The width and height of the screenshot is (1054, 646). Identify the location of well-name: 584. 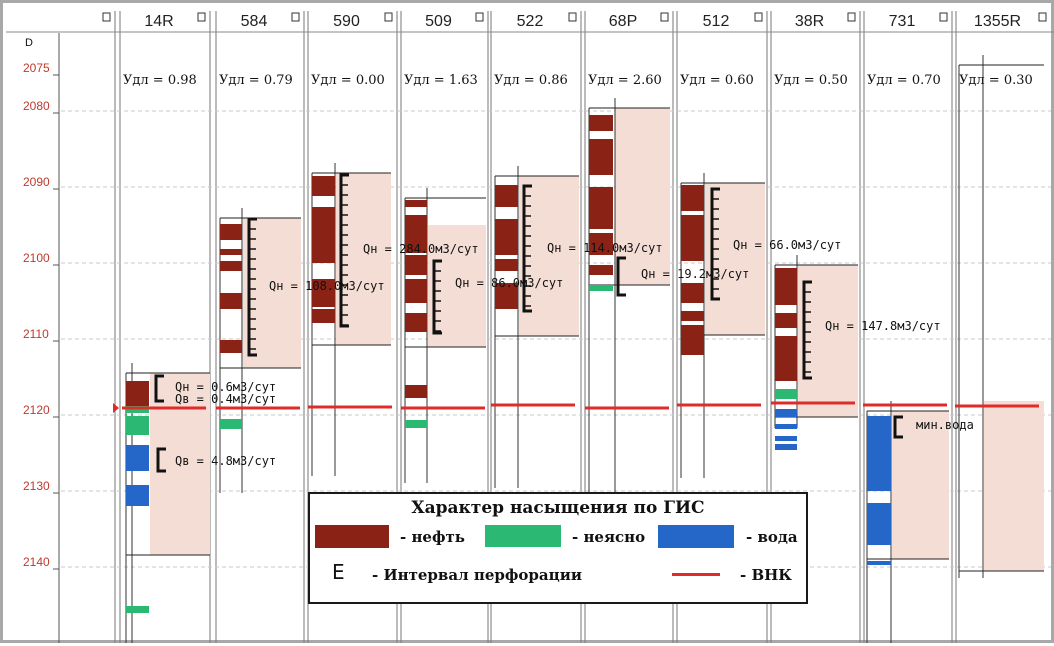
(254, 21).